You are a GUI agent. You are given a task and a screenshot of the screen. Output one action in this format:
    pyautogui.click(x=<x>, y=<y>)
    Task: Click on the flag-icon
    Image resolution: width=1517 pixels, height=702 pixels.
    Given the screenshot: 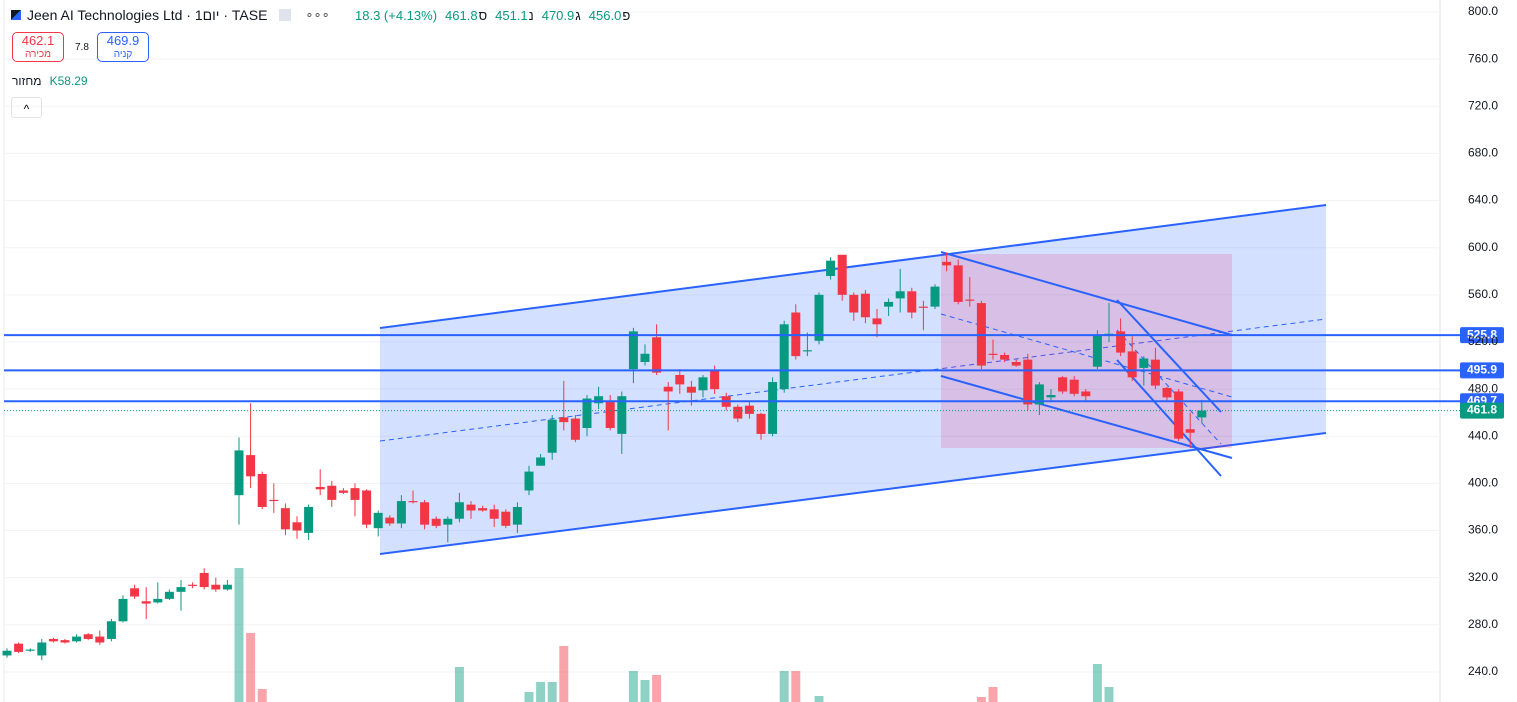 What is the action you would take?
    pyautogui.click(x=285, y=15)
    